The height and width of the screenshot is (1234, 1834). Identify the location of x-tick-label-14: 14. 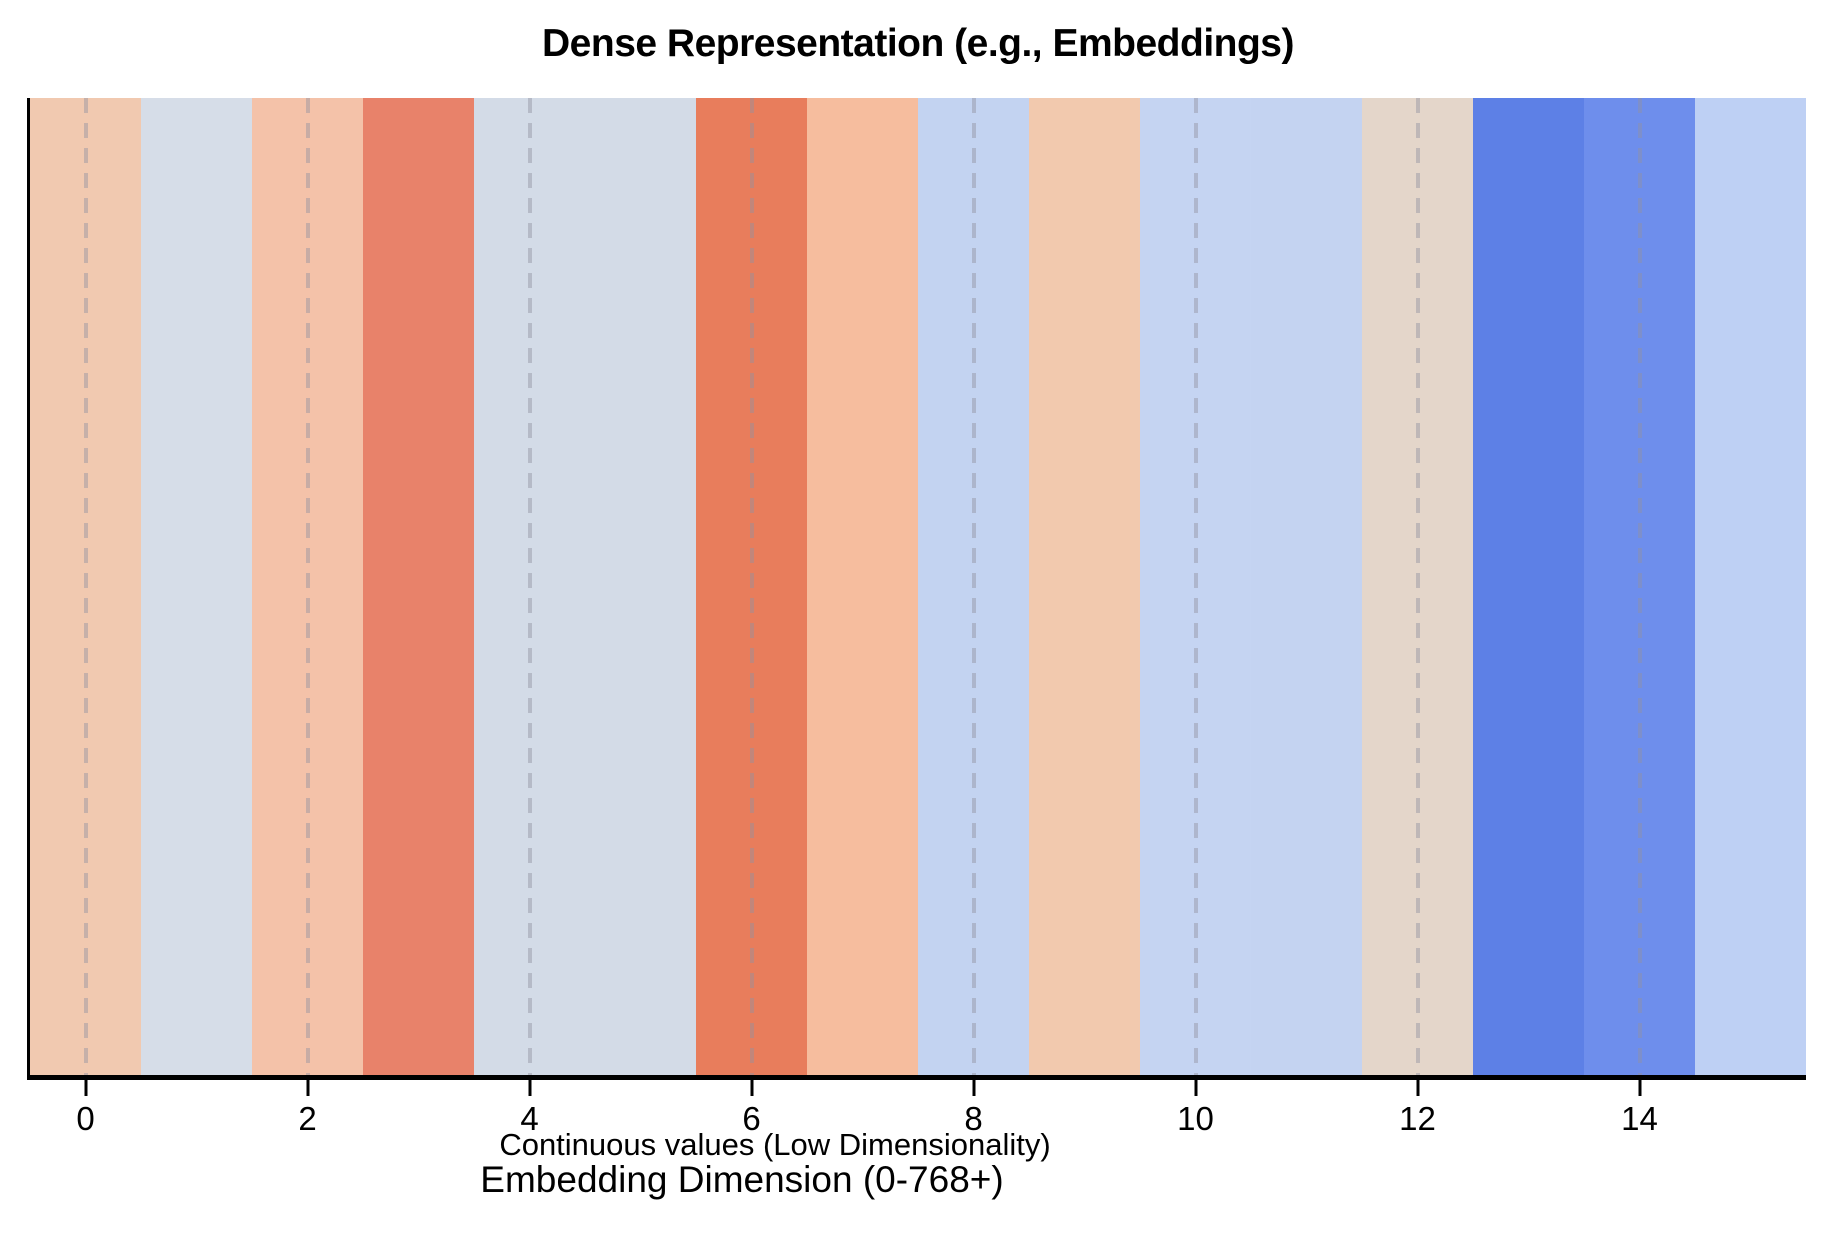
(1639, 1118).